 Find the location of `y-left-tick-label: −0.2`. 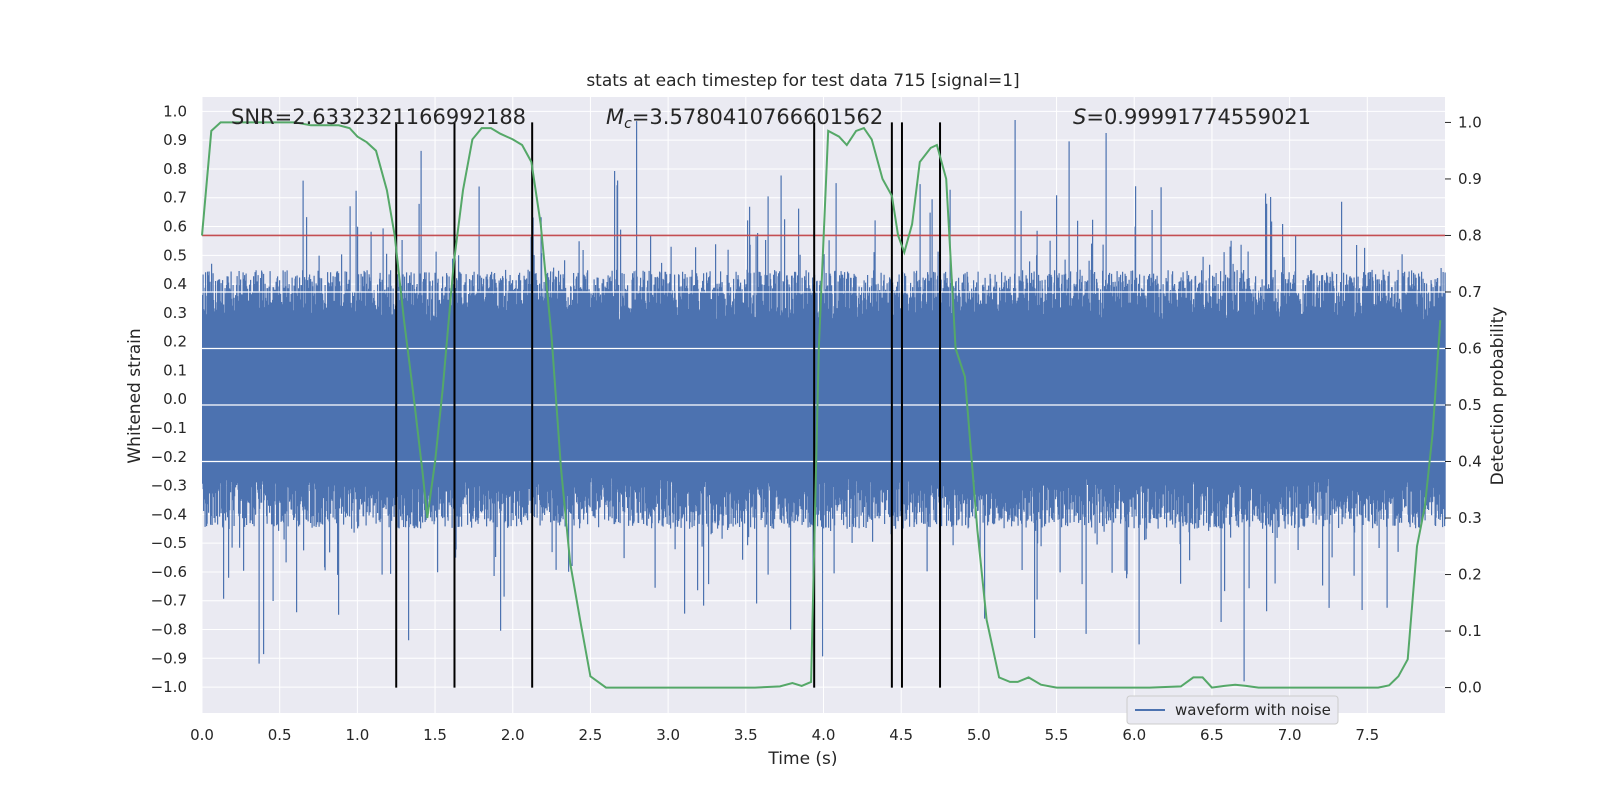

y-left-tick-label: −0.2 is located at coordinates (169, 457).